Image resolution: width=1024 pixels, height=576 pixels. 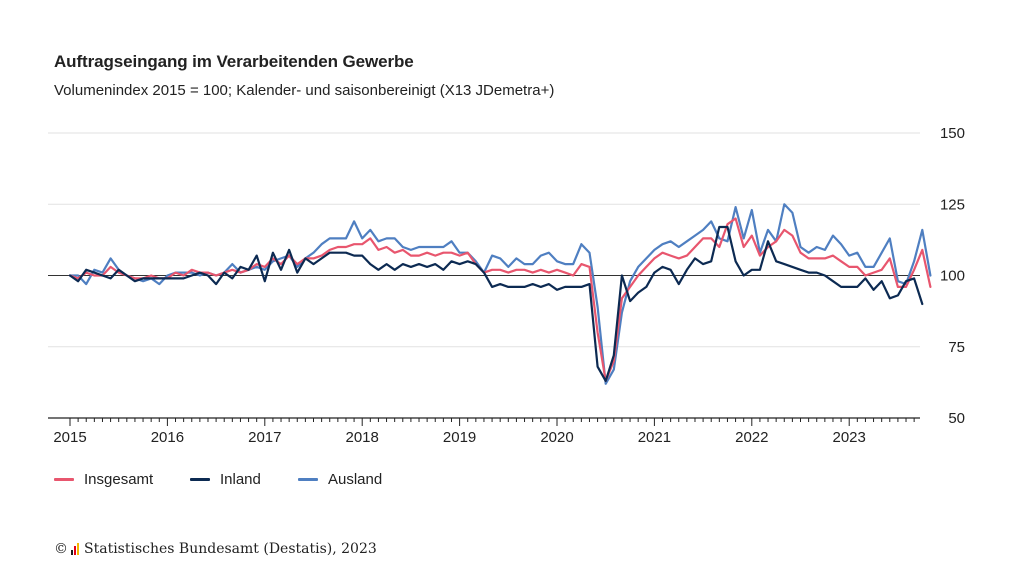 What do you see at coordinates (119, 479) in the screenshot?
I see `legend-label-insgesamt: Insgesamt` at bounding box center [119, 479].